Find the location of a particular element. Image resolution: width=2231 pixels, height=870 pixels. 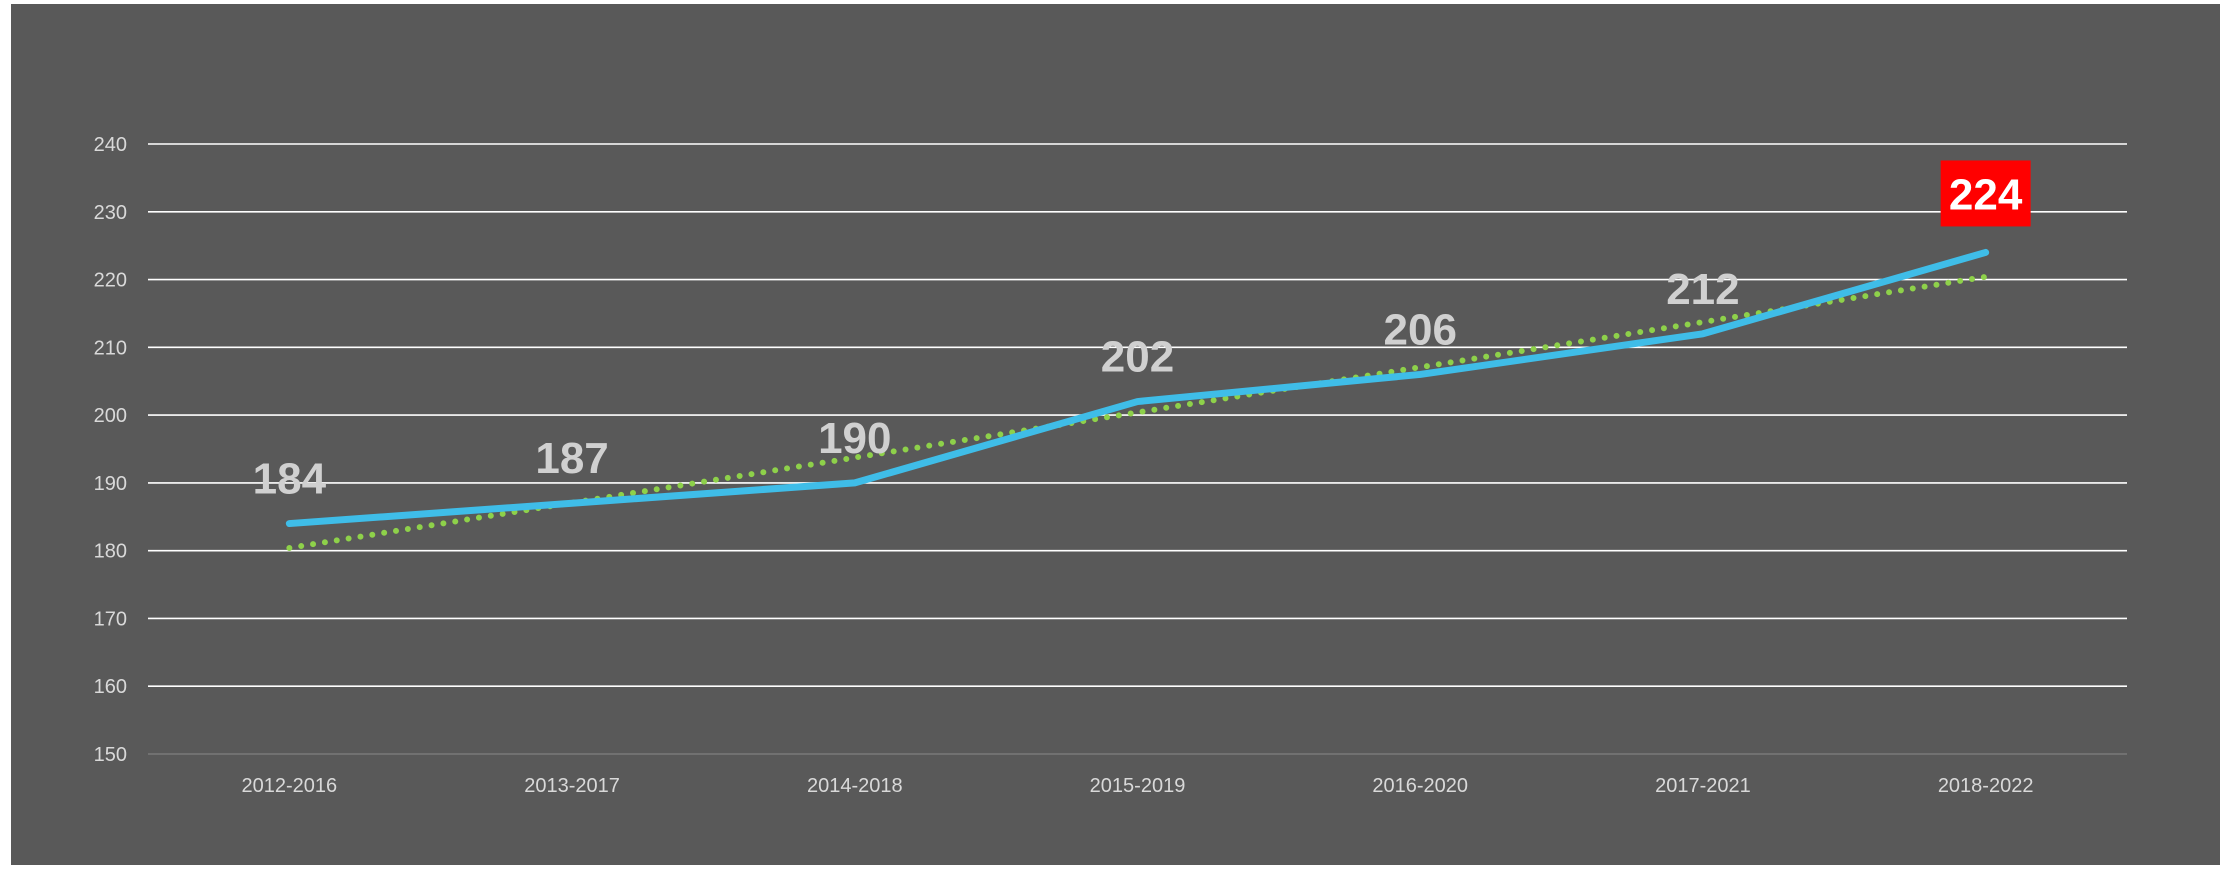

y-tick-label: 150 is located at coordinates (110, 755).